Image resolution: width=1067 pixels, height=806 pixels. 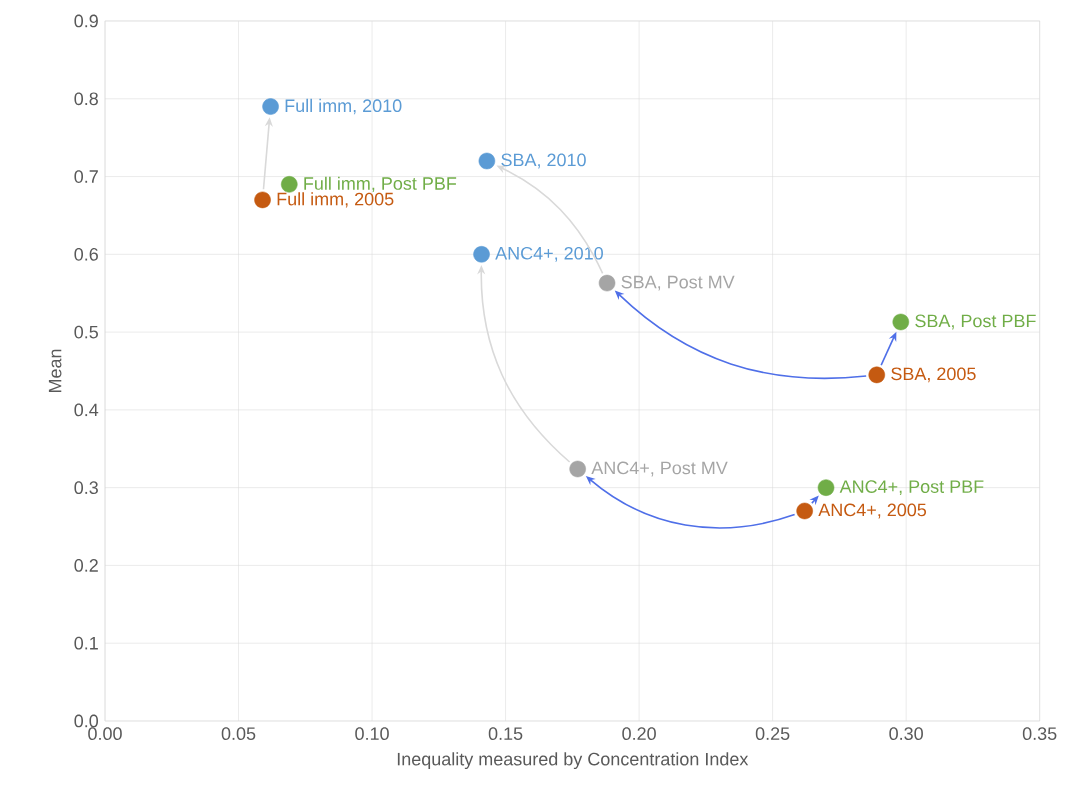 What do you see at coordinates (549, 254) in the screenshot?
I see `annotation: ANC4+, 2010` at bounding box center [549, 254].